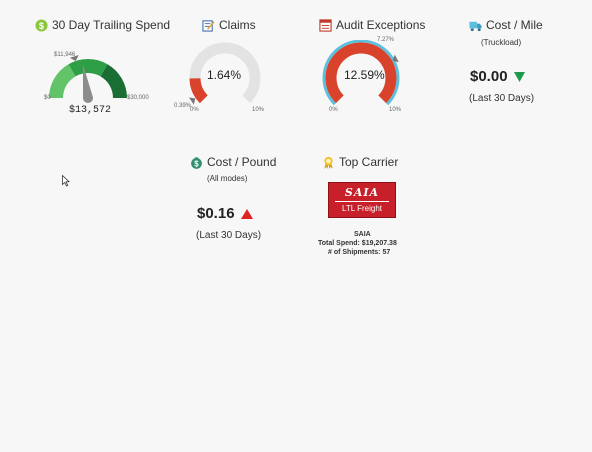 The width and height of the screenshot is (592, 452). I want to click on top-carrier-title-text: Top Carrier, so click(369, 162).